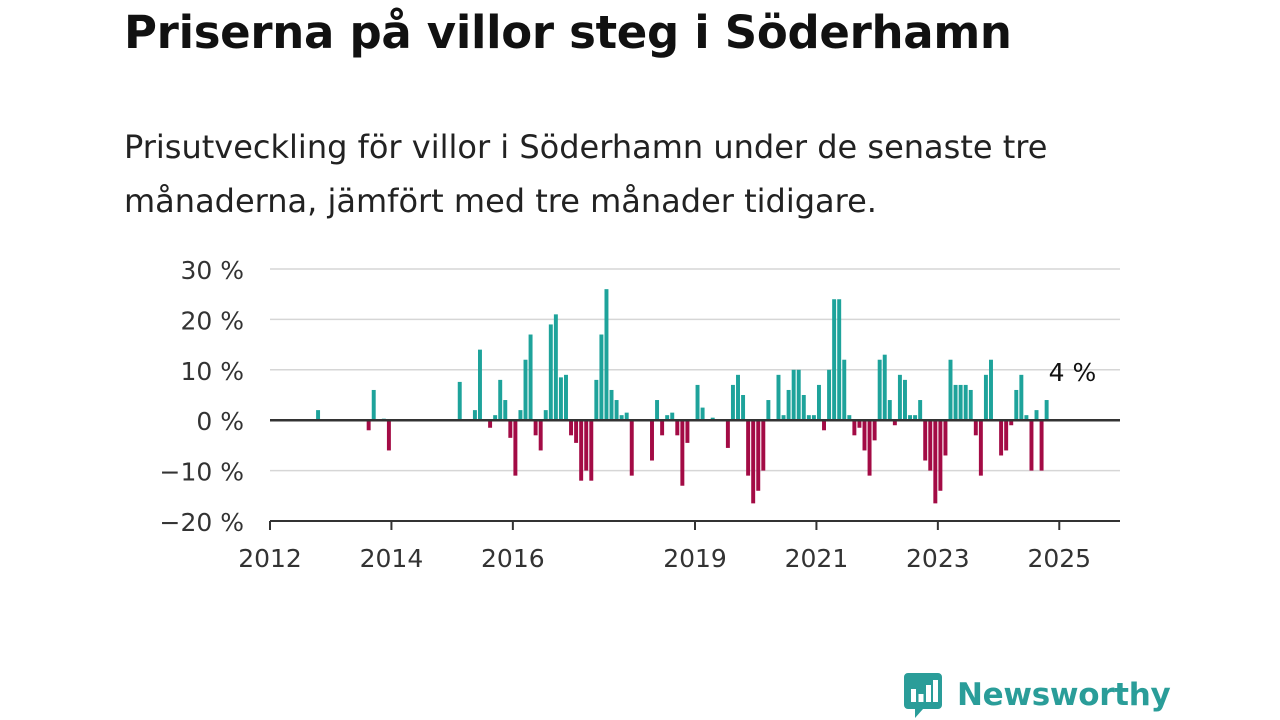 Image resolution: width=1280 pixels, height=720 pixels. I want to click on annotations: 4 %, so click(1073, 372).